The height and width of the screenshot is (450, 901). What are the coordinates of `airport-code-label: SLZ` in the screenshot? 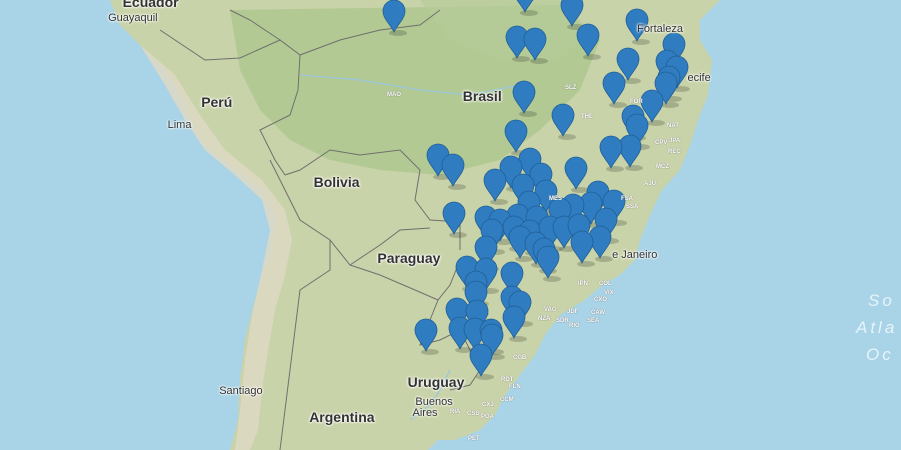 It's located at (571, 88).